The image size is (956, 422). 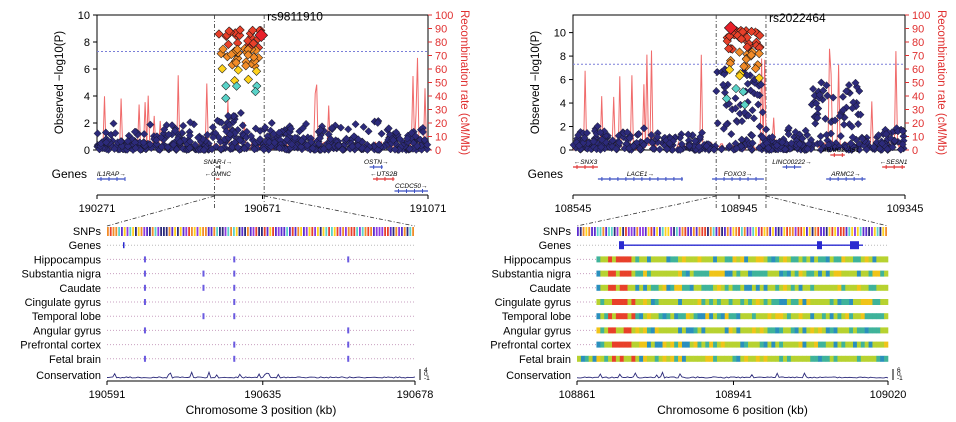 I want to click on track-label-tissue: Temporal lobe, so click(x=66, y=317).